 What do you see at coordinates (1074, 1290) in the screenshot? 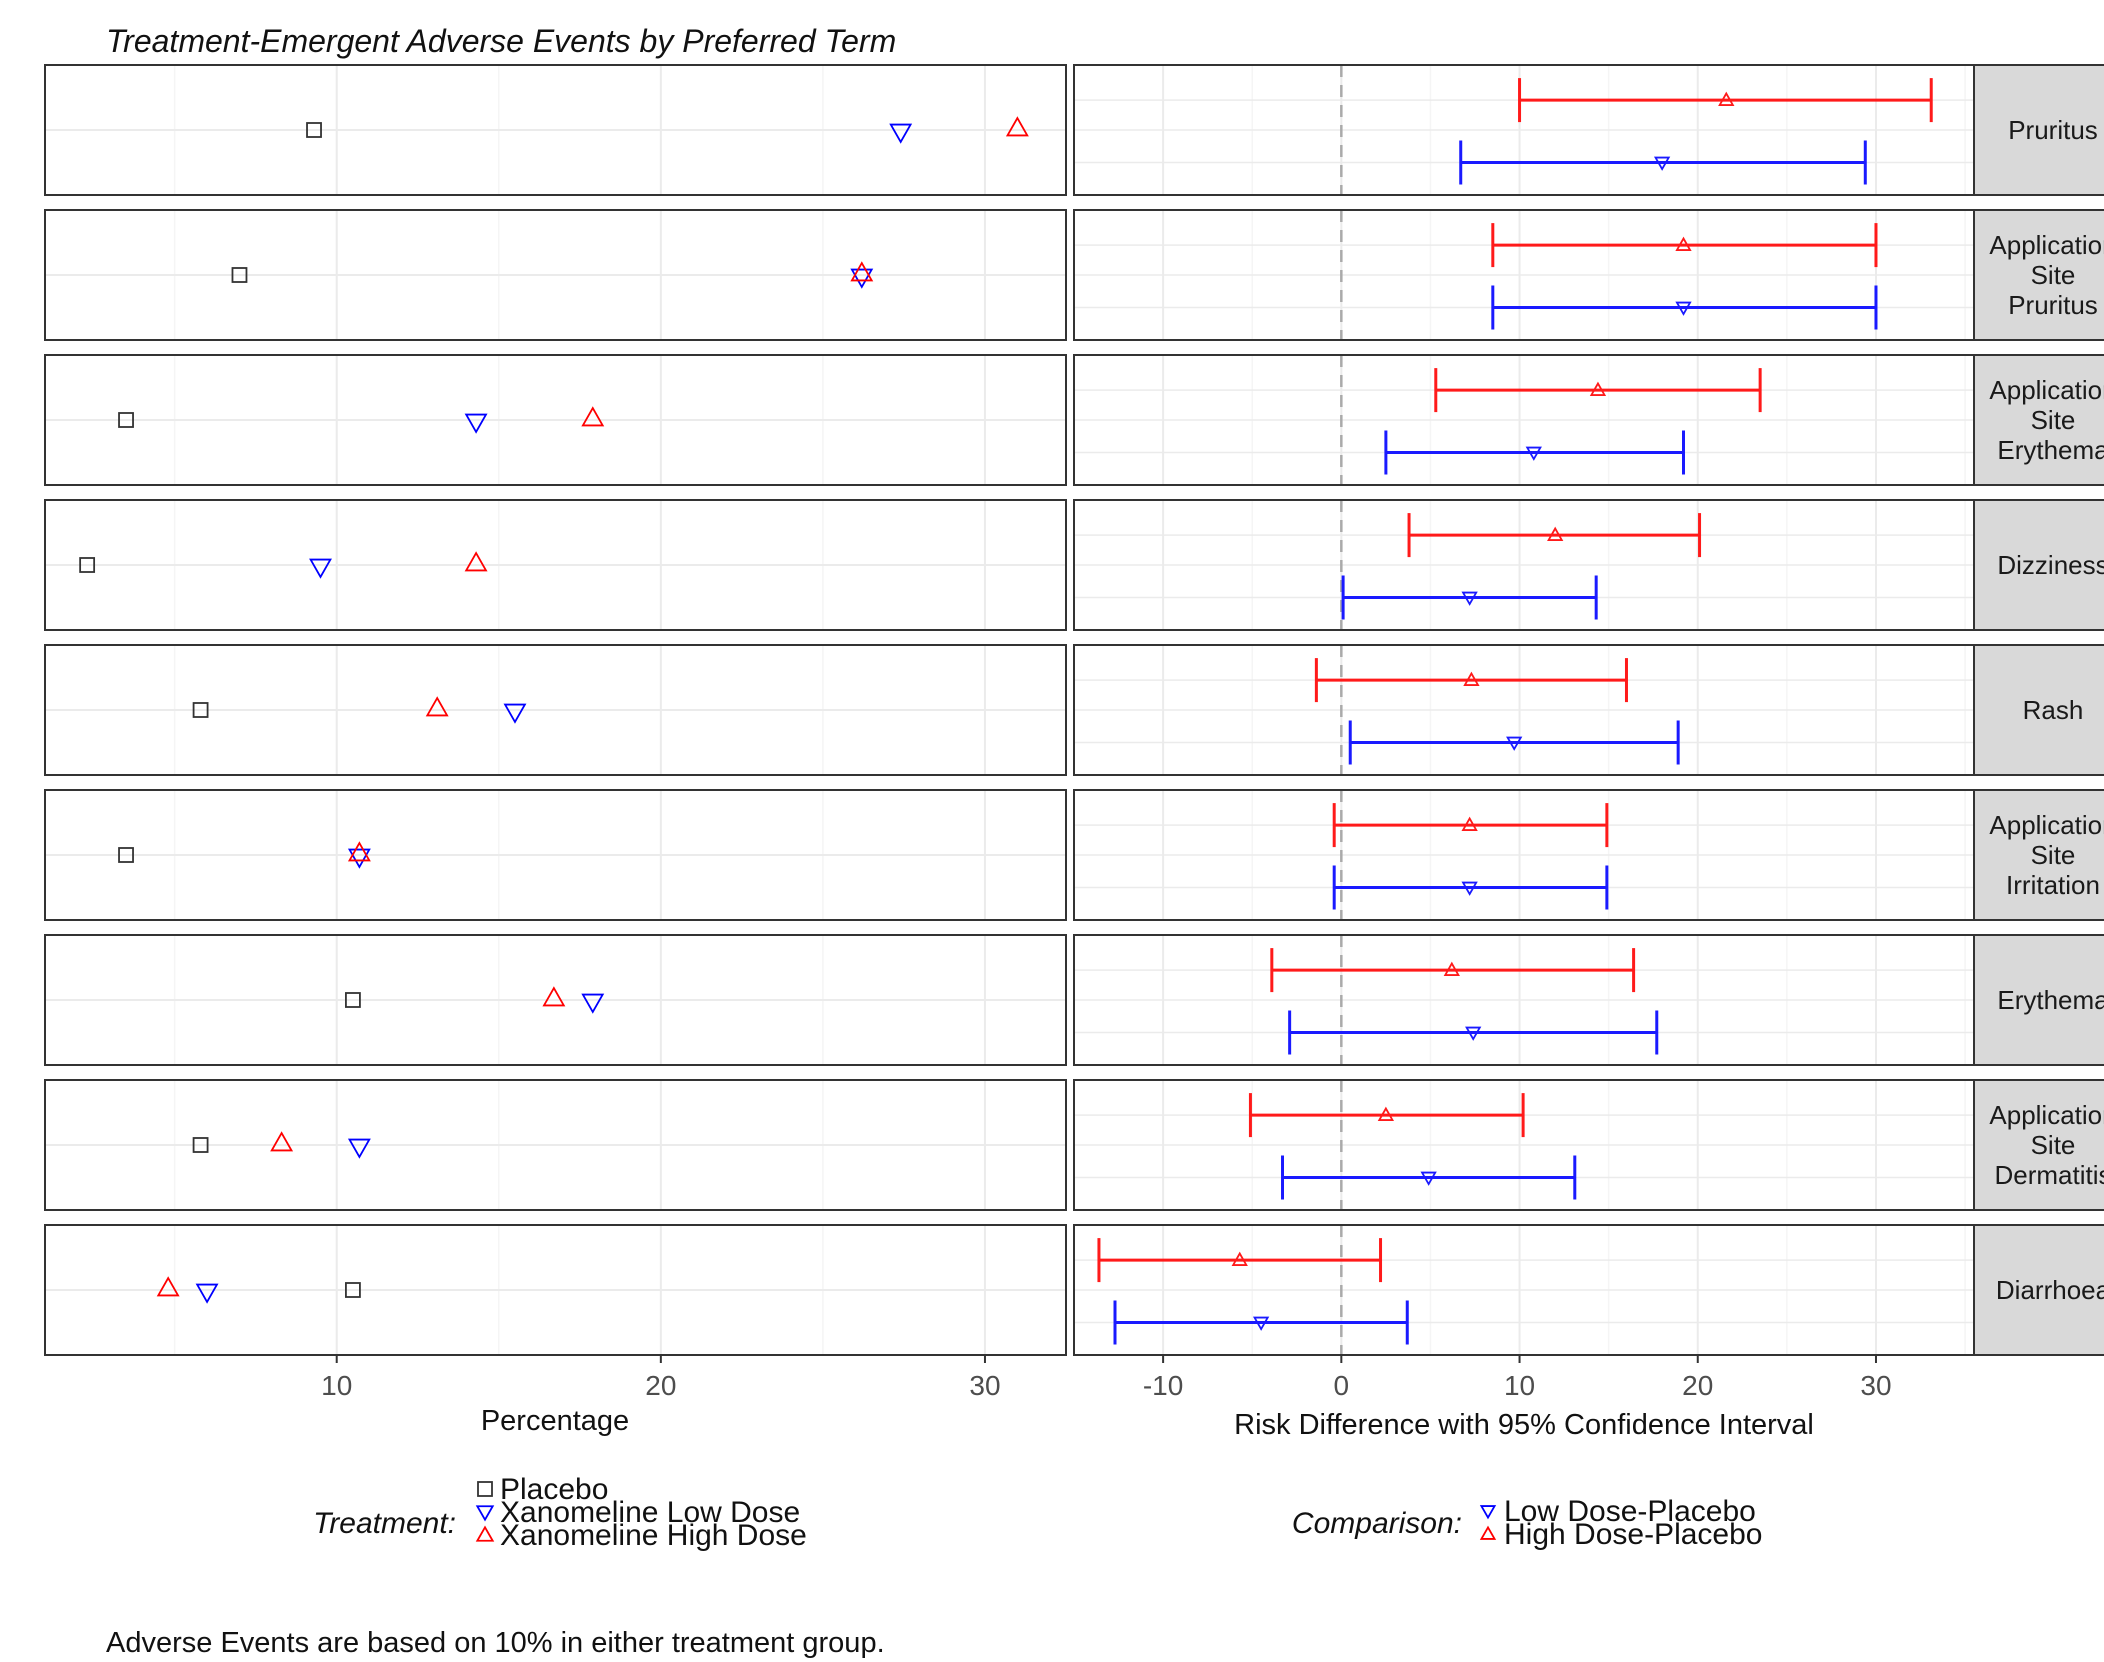
I see `term-row: Diarrhoea` at bounding box center [1074, 1290].